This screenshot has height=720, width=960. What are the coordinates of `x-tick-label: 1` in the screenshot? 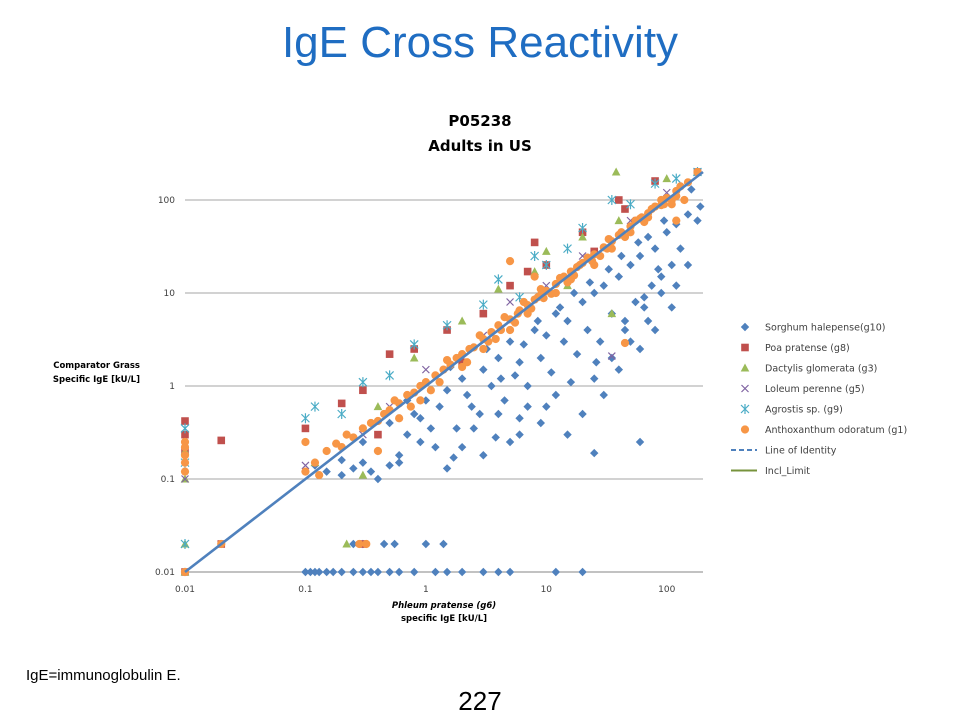 It's located at (426, 590).